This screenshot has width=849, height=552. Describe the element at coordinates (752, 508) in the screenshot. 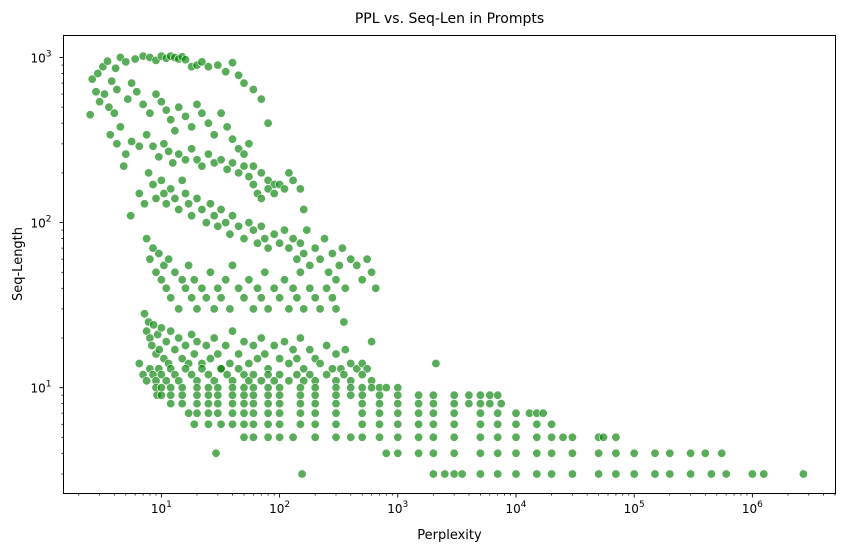

I see `x-tick-label: 10⁶` at that location.